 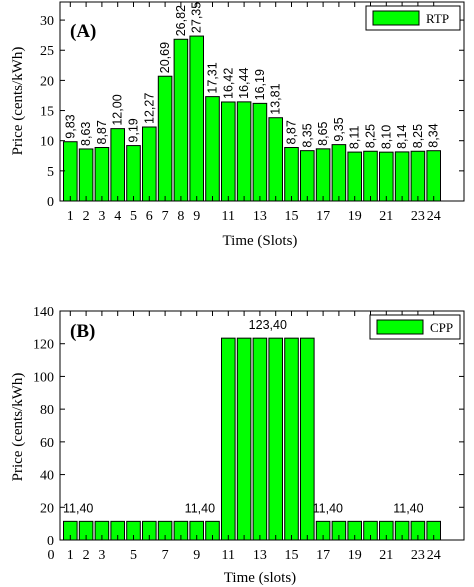 I want to click on b-ytick-label: 80, so click(x=47, y=410).